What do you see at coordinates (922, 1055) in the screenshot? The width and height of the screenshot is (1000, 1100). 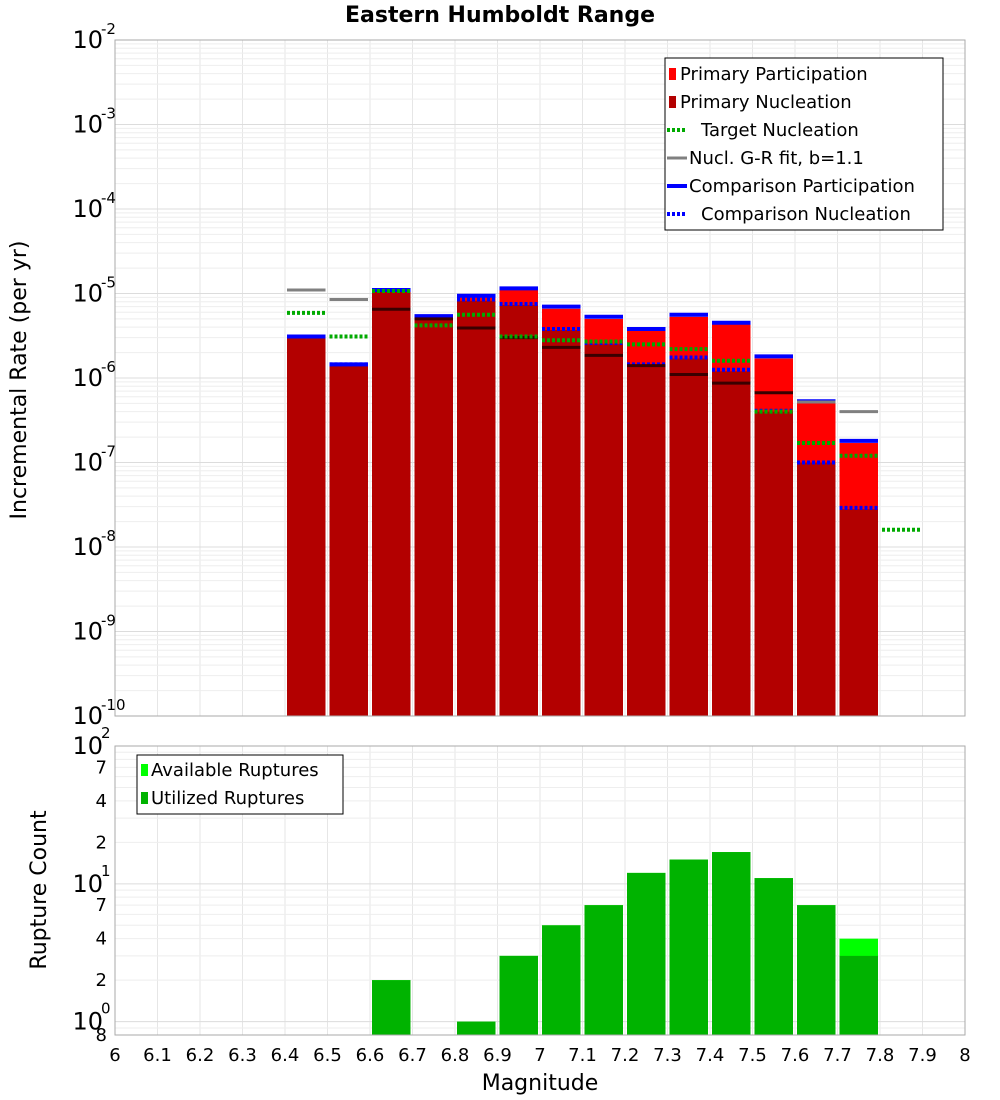 I see `x-tick-label: 7.9` at bounding box center [922, 1055].